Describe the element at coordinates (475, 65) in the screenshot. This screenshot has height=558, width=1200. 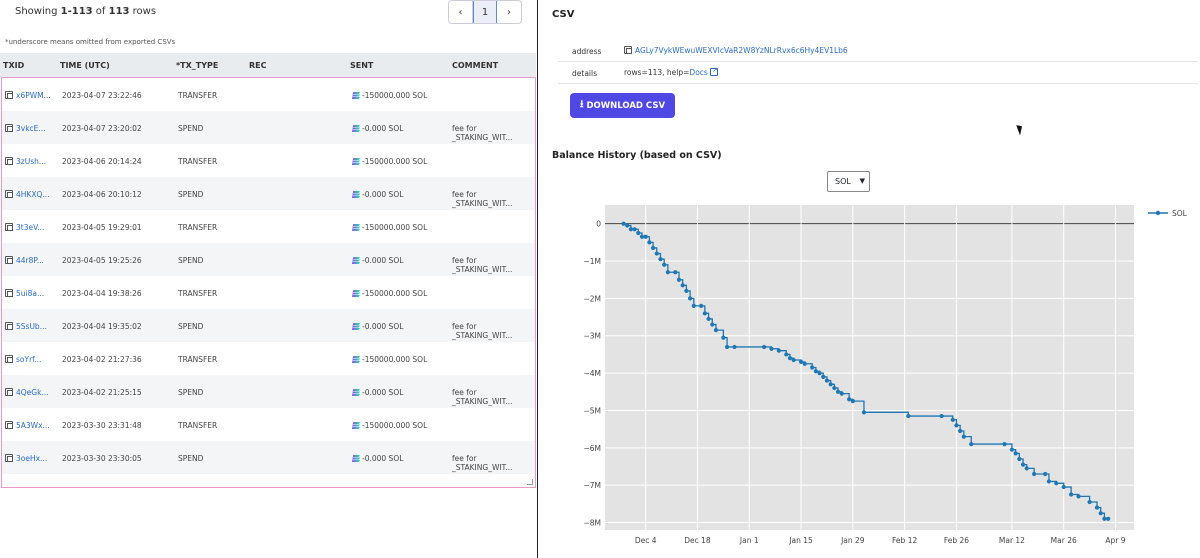
I see `col-comment: COMMENT` at that location.